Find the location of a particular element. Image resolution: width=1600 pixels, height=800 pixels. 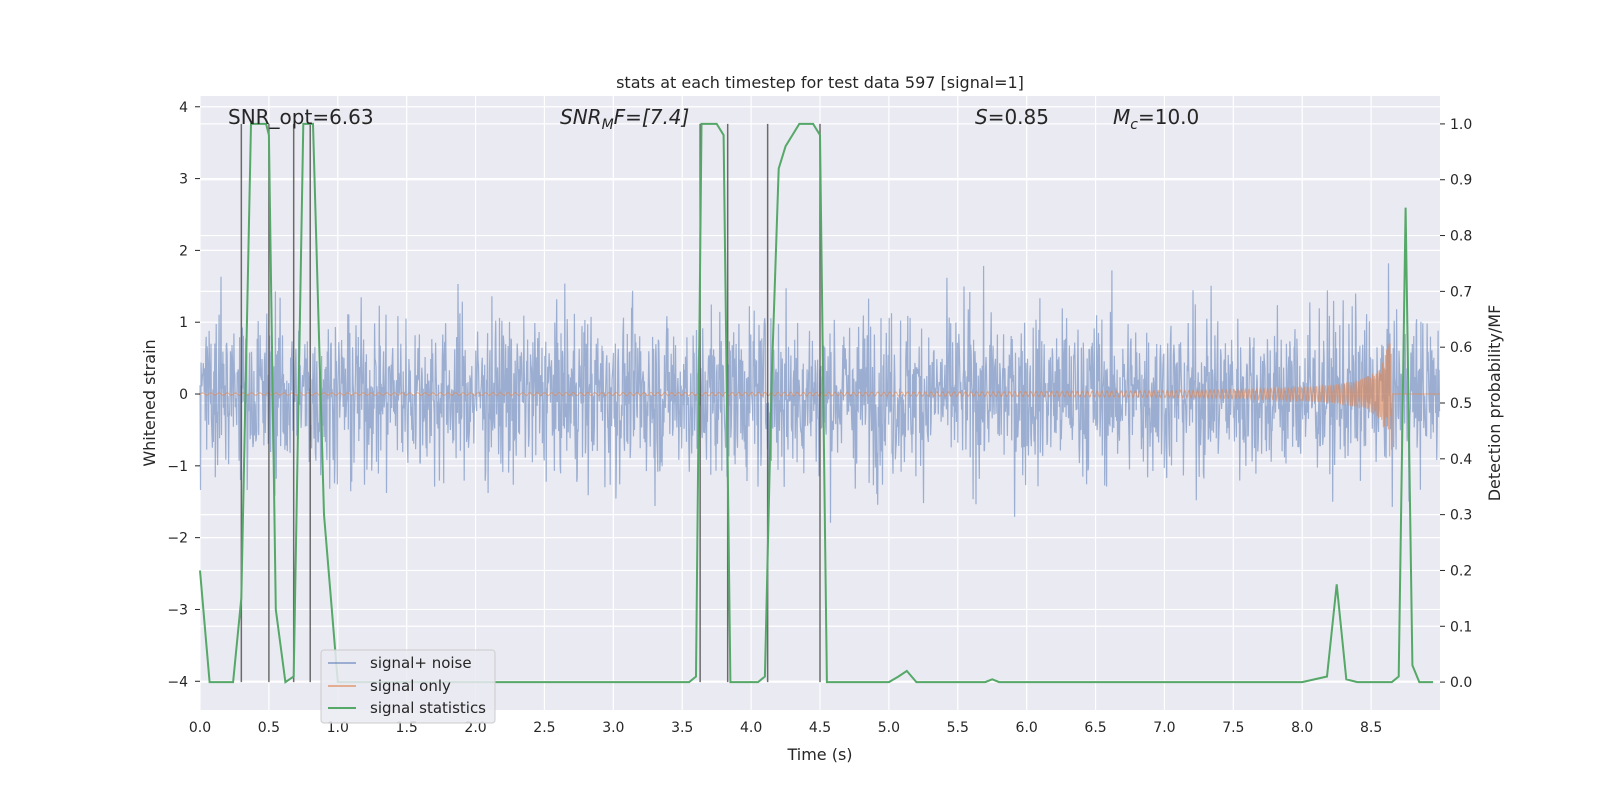

x-tick-label: 1.5 is located at coordinates (407, 728).